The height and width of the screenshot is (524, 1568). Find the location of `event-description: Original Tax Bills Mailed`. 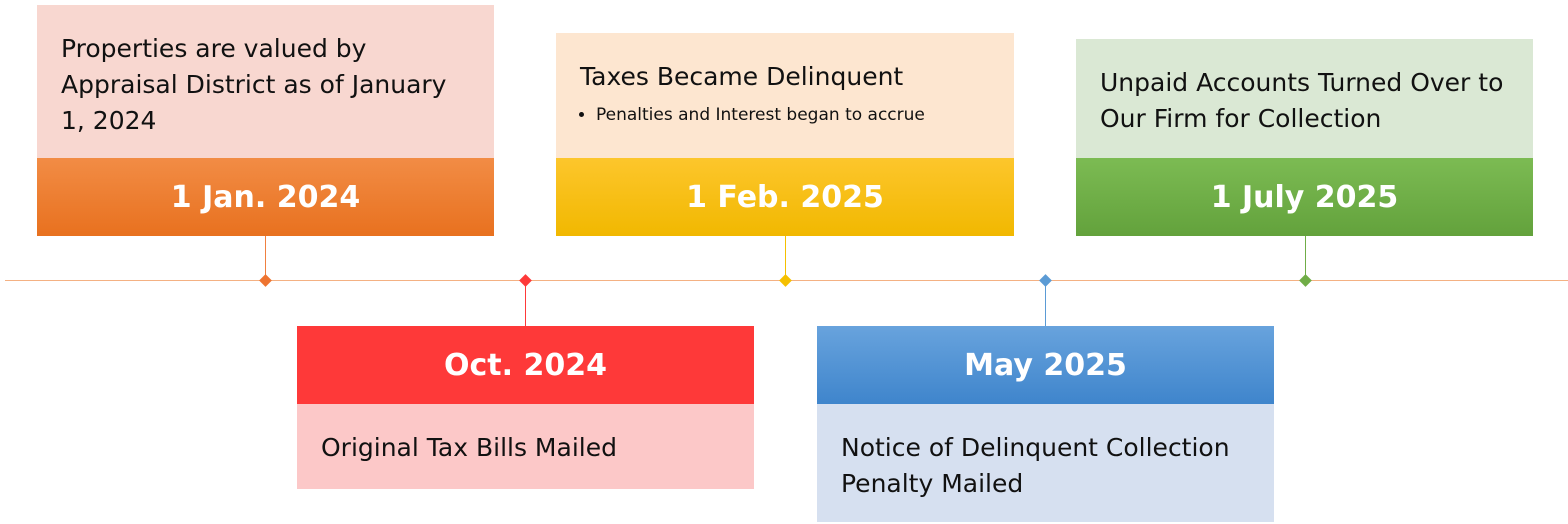

event-description: Original Tax Bills Mailed is located at coordinates (525, 446).